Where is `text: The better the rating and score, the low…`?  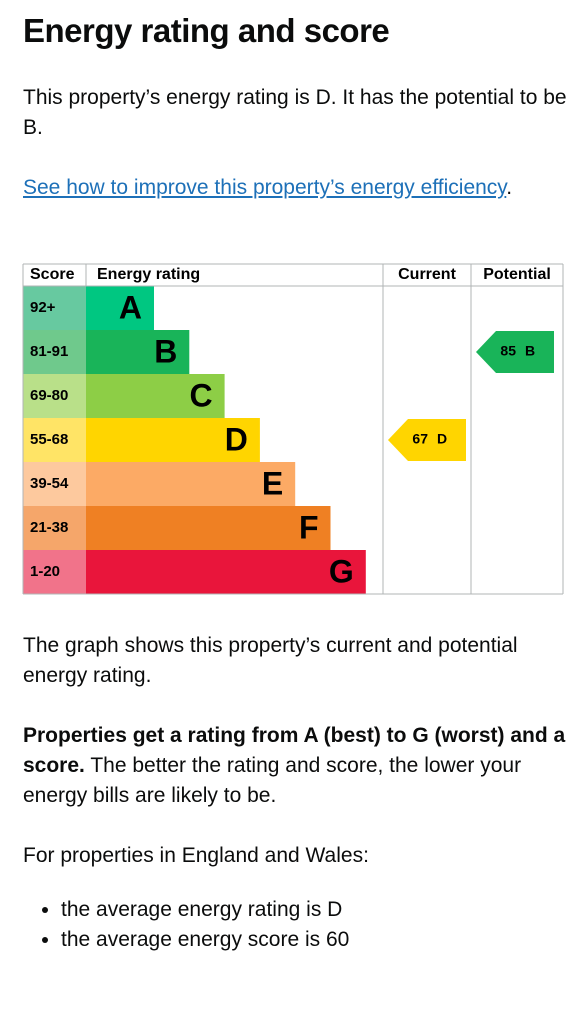 text: The better the rating and score, the low… is located at coordinates (272, 780).